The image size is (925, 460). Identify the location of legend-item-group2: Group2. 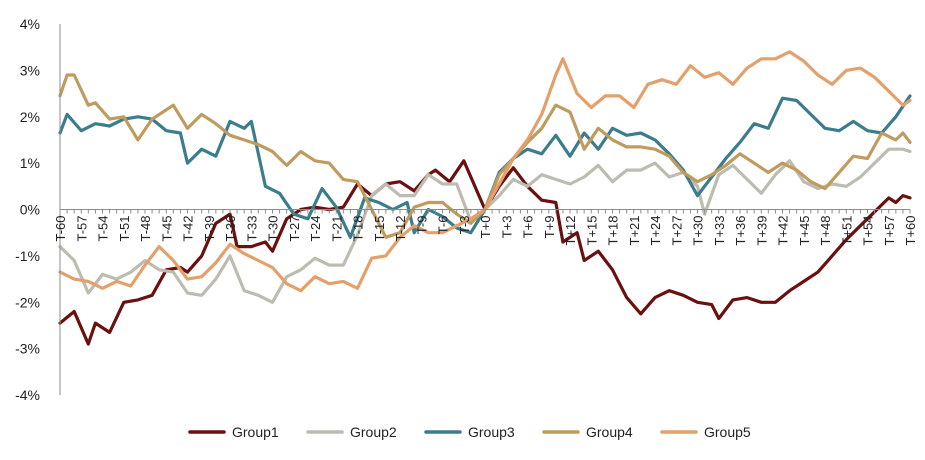
(351, 432).